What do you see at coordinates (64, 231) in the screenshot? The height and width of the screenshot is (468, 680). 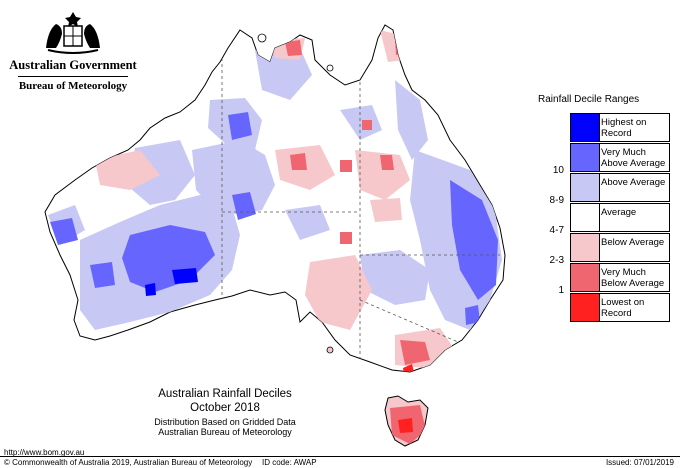 I see `region-vmuch-above-wa-west` at bounding box center [64, 231].